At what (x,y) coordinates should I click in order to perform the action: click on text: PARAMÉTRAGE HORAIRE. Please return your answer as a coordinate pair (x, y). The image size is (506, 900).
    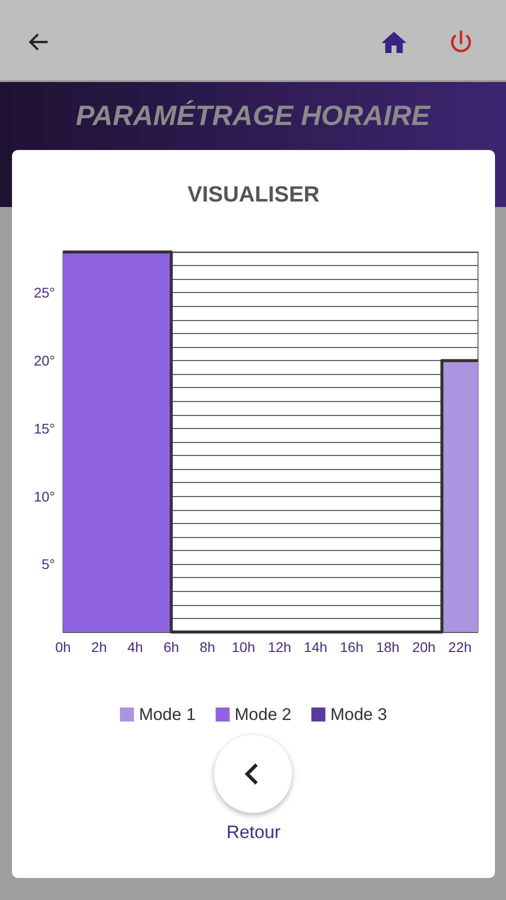
    Looking at the image, I should click on (253, 116).